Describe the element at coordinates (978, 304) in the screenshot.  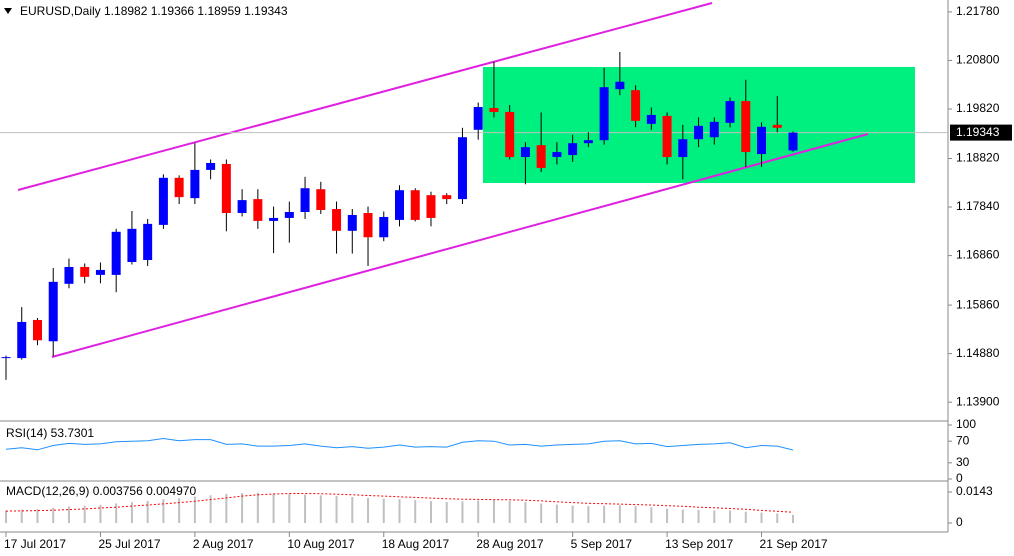
I see `y-tick-label: 1.15860` at that location.